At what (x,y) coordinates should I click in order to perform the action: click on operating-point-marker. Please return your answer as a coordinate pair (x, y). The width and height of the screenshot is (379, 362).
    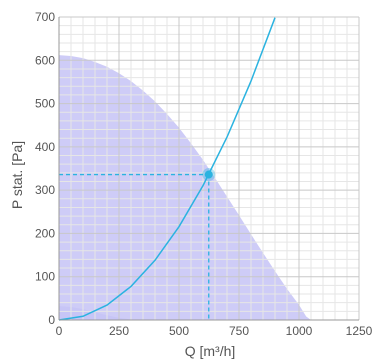
    Looking at the image, I should click on (208, 174).